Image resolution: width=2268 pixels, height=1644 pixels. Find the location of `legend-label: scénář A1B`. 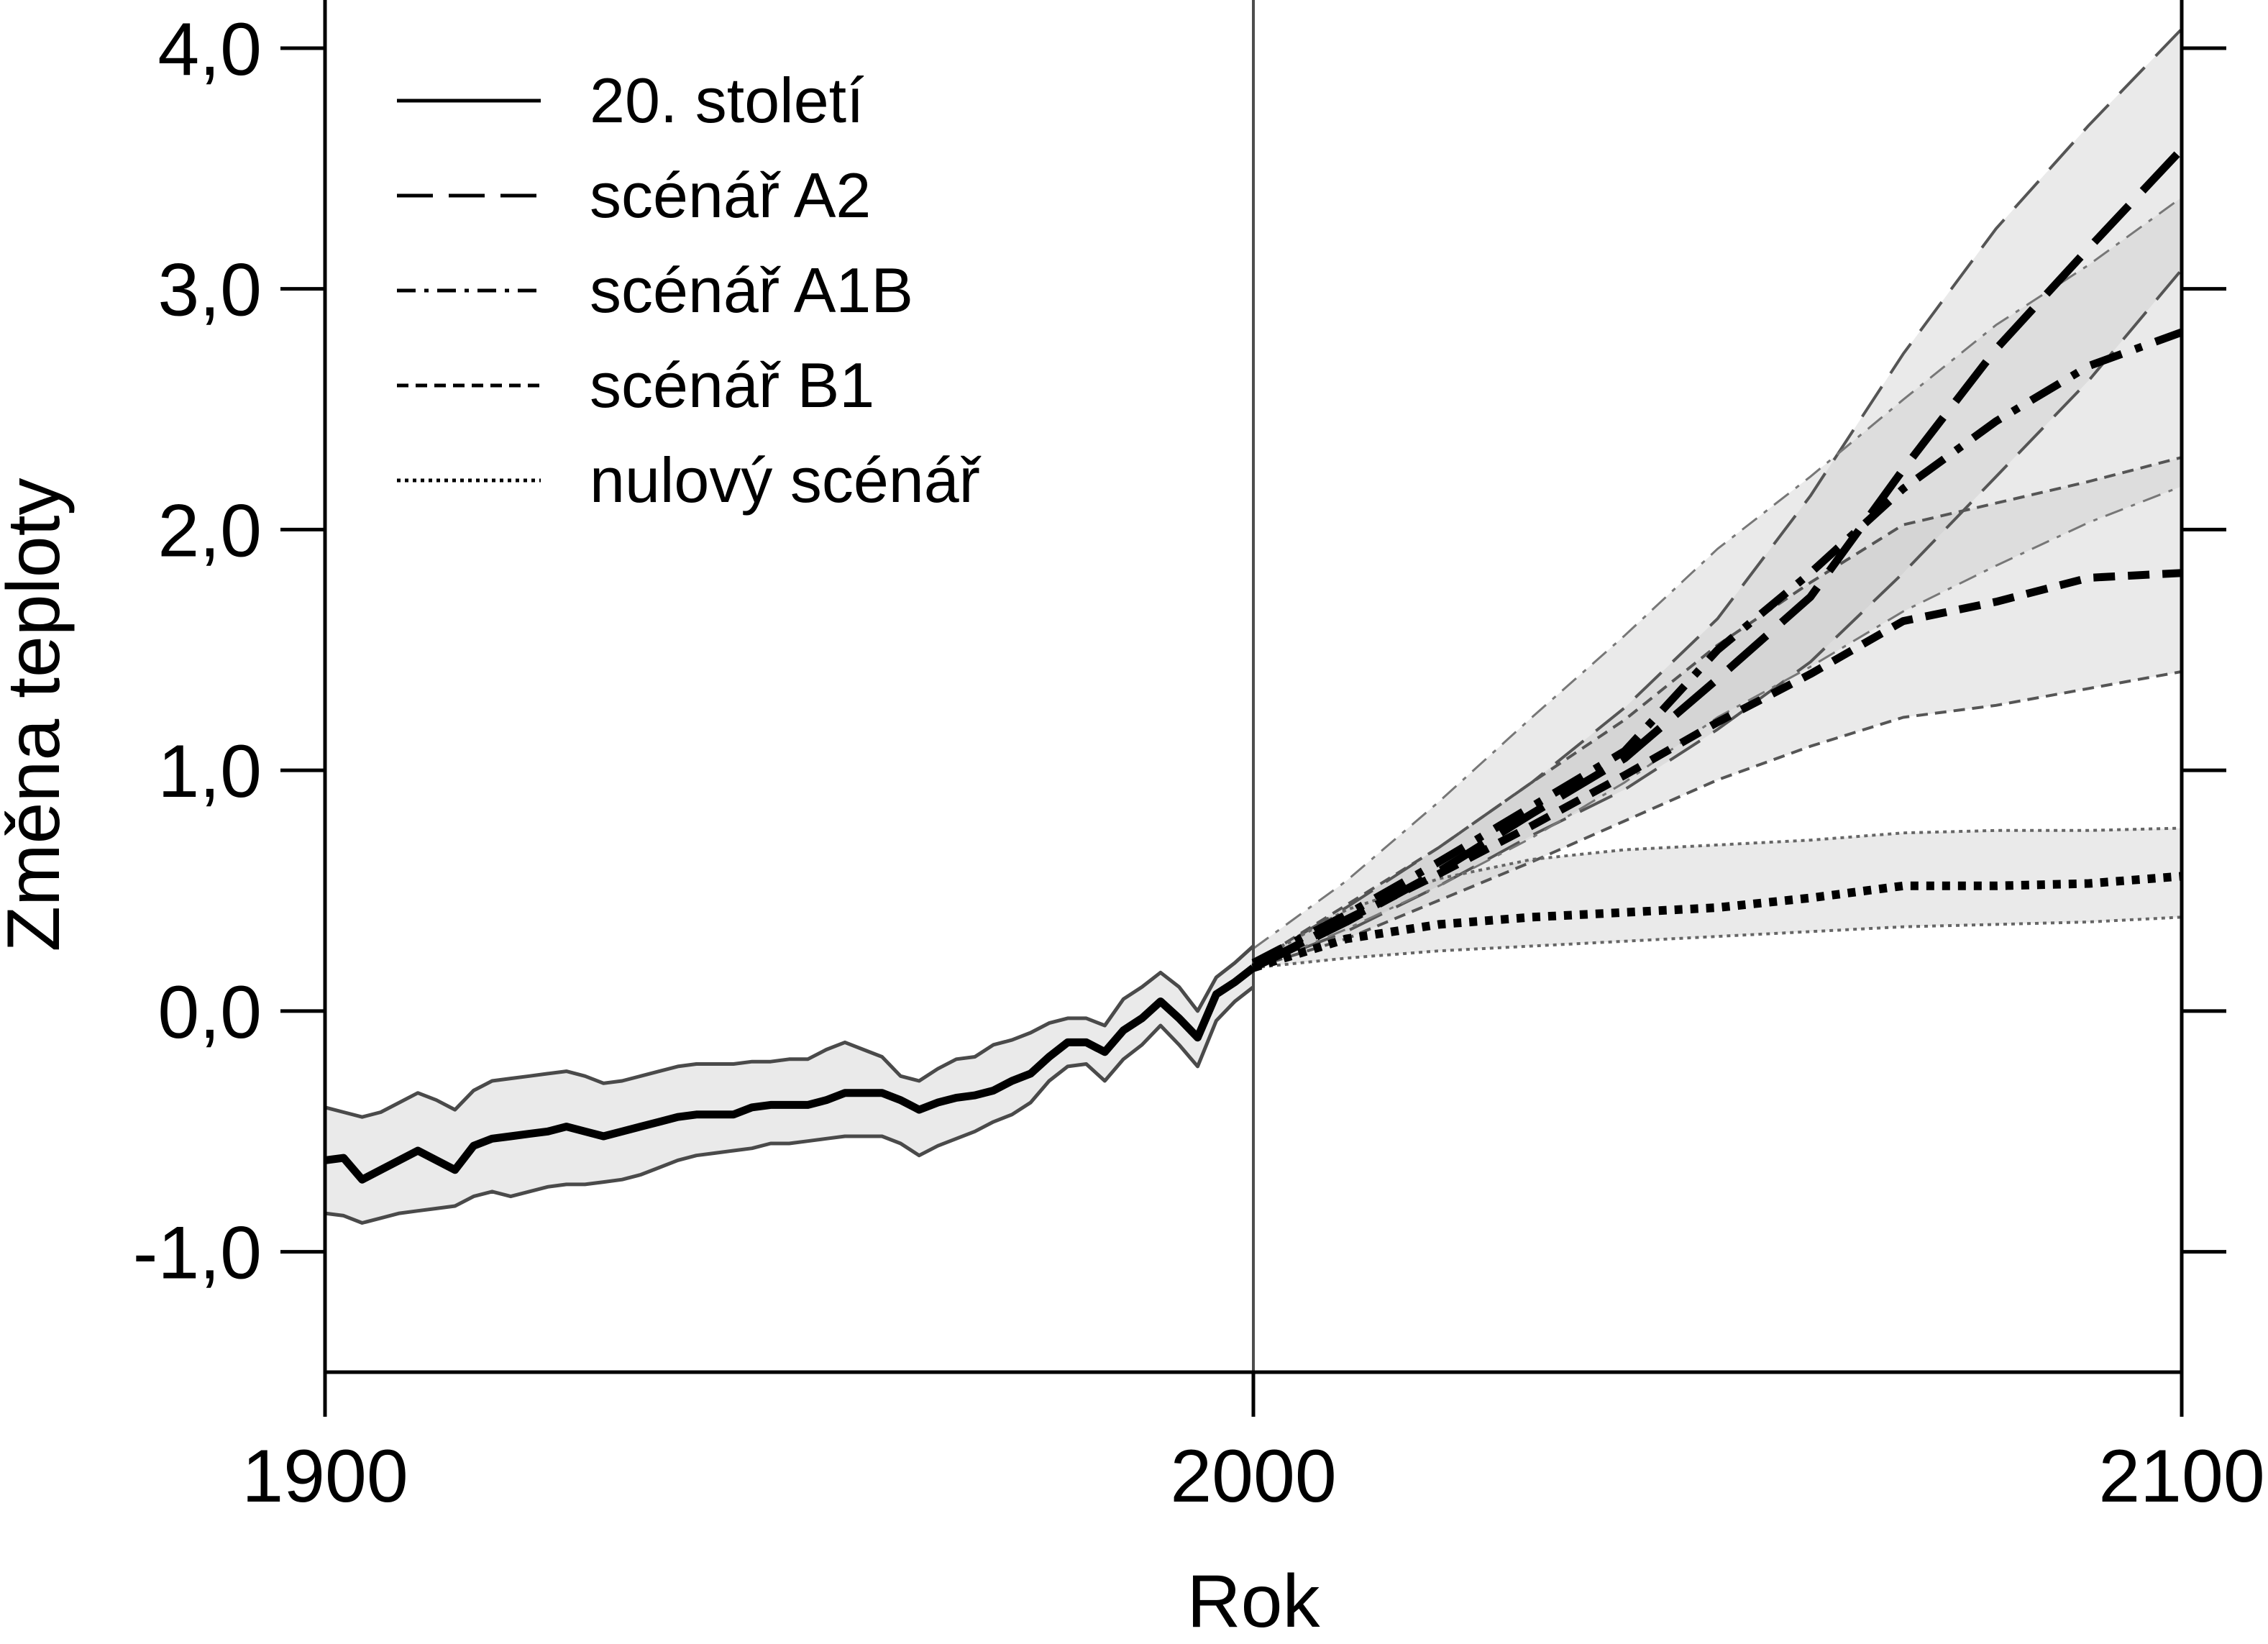

legend-label: scénář A1B is located at coordinates (751, 290).